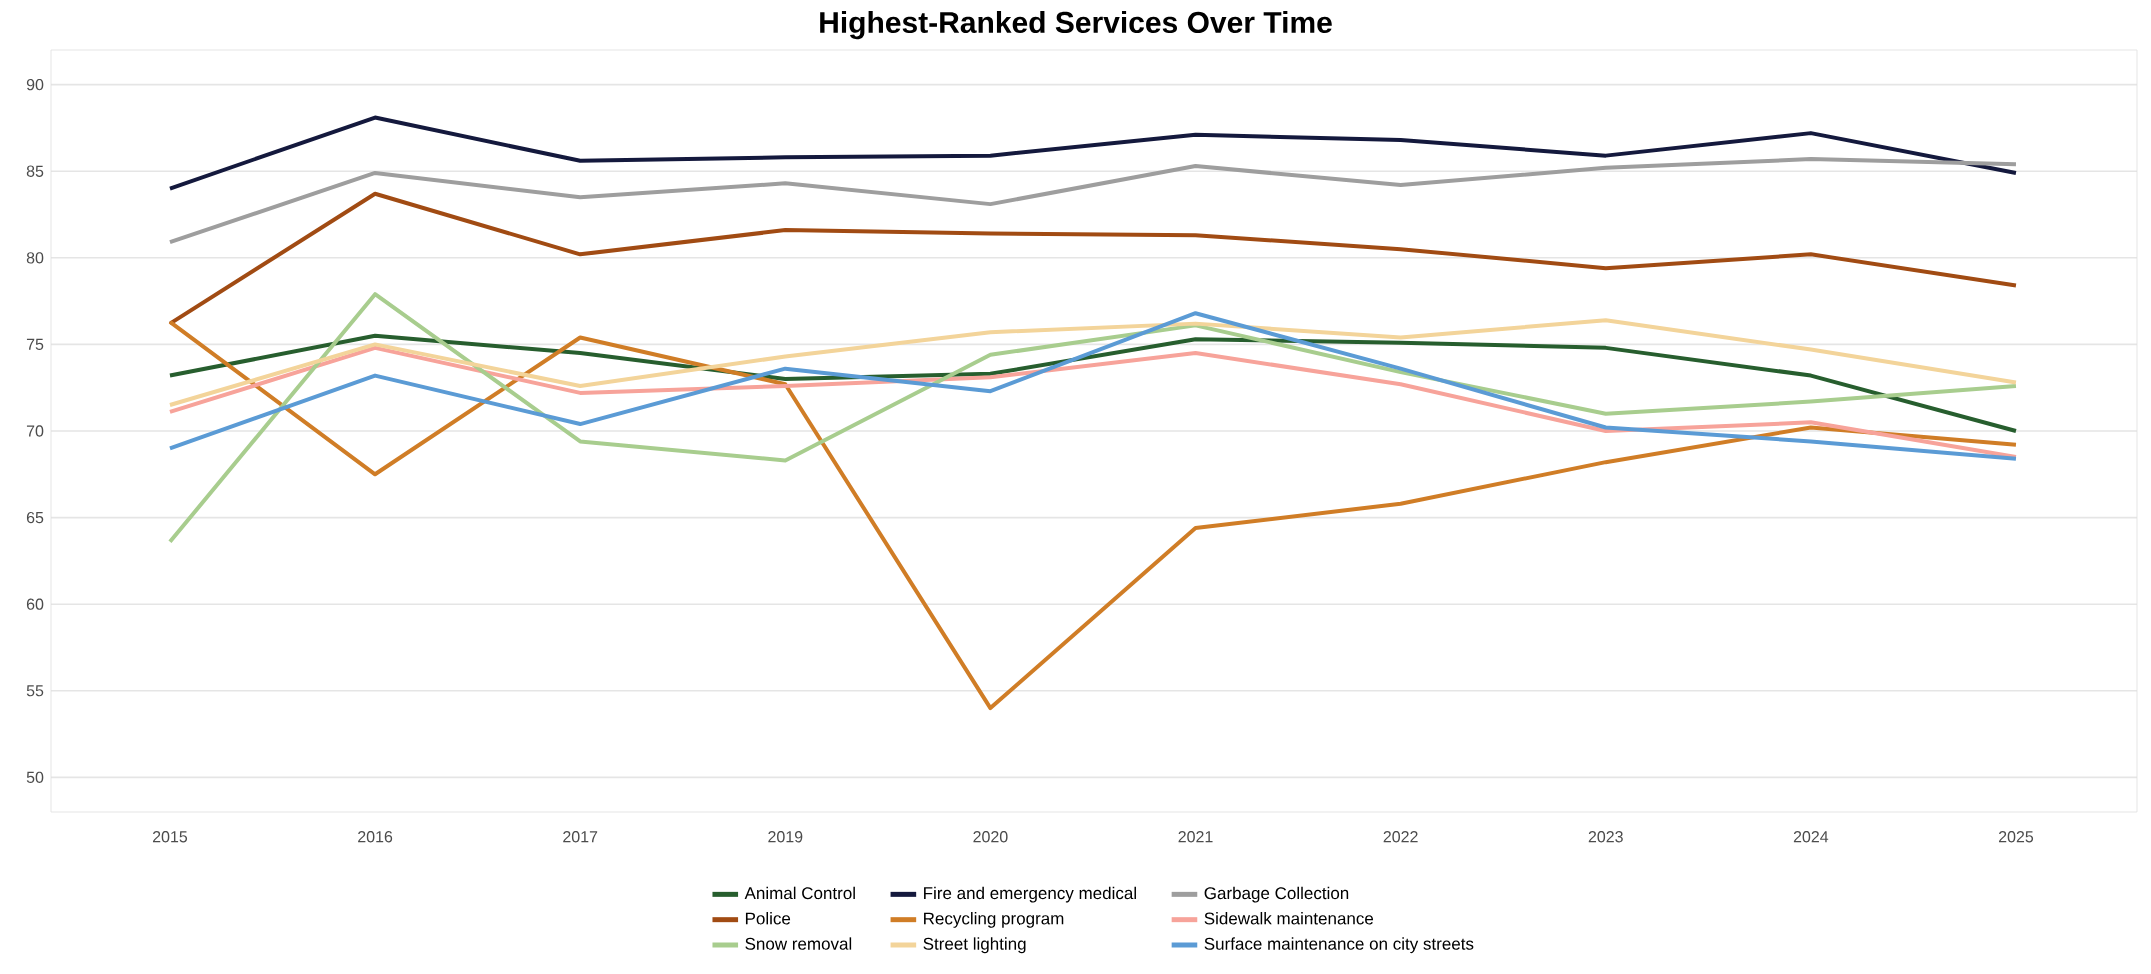 The width and height of the screenshot is (2151, 974). What do you see at coordinates (1811, 837) in the screenshot?
I see `x-tick-label: 2024` at bounding box center [1811, 837].